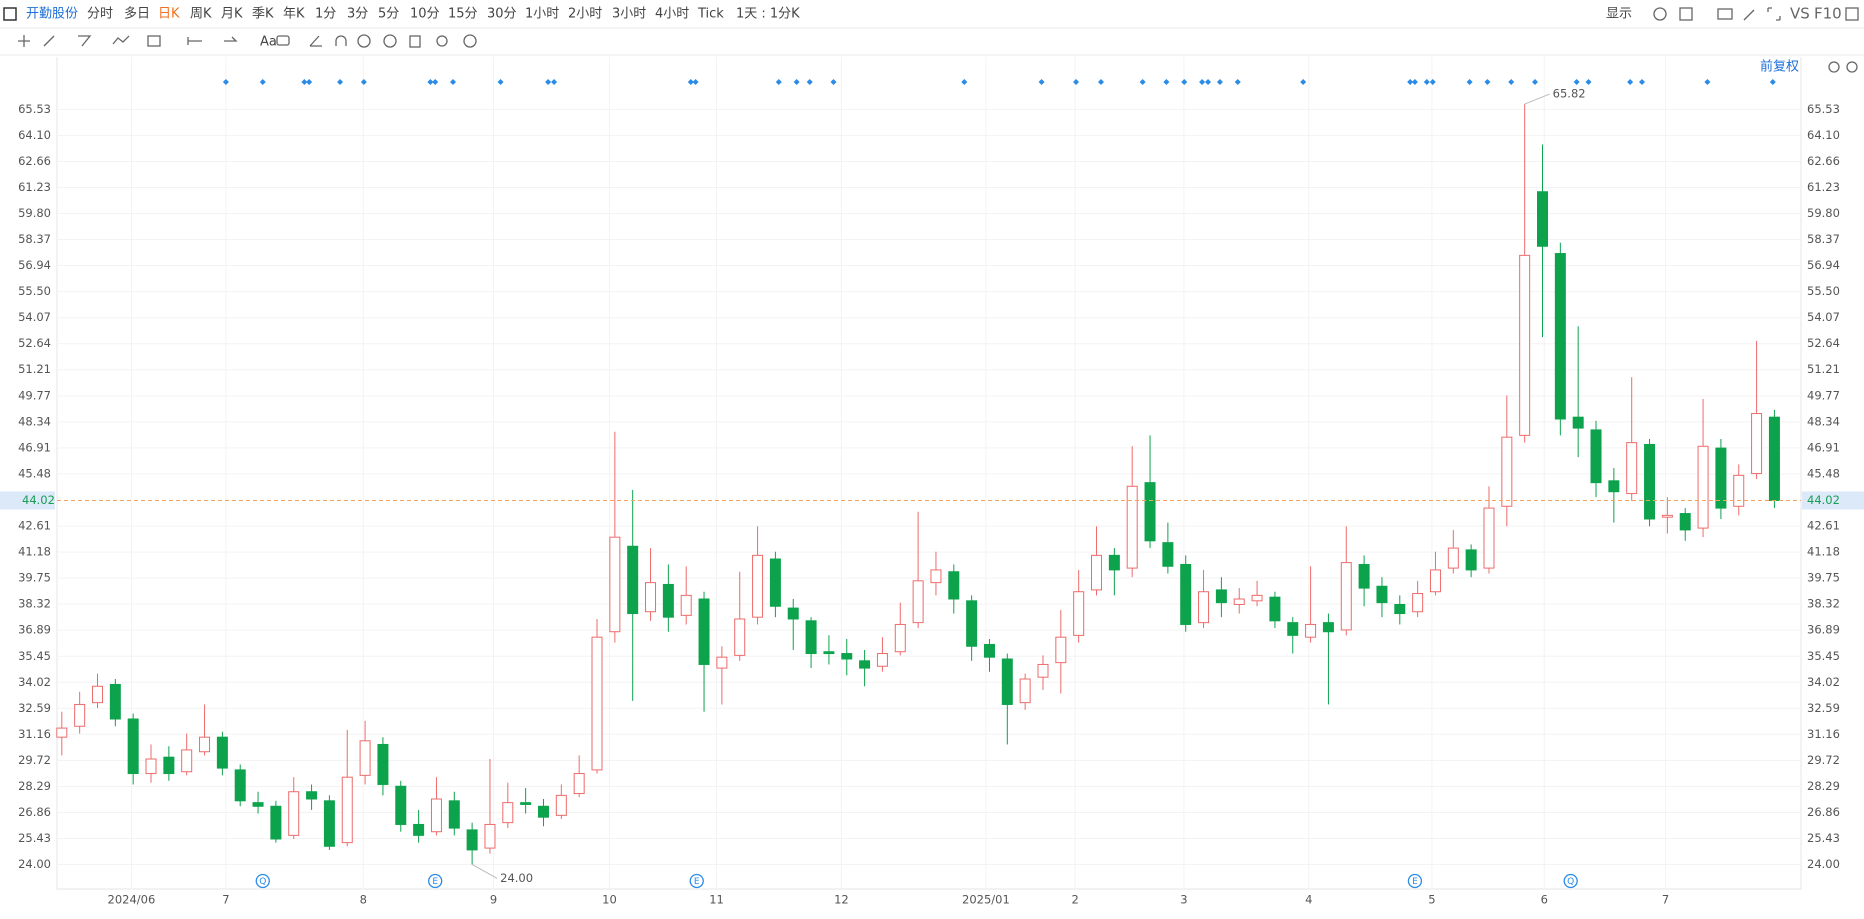  I want to click on vs-button: VS, so click(1800, 14).